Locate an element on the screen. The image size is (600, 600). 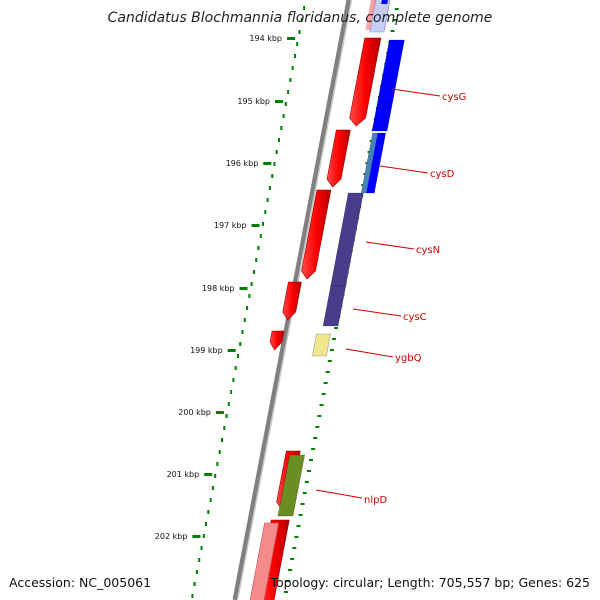
kbp-tick-label: 195 kbp is located at coordinates (253, 101).